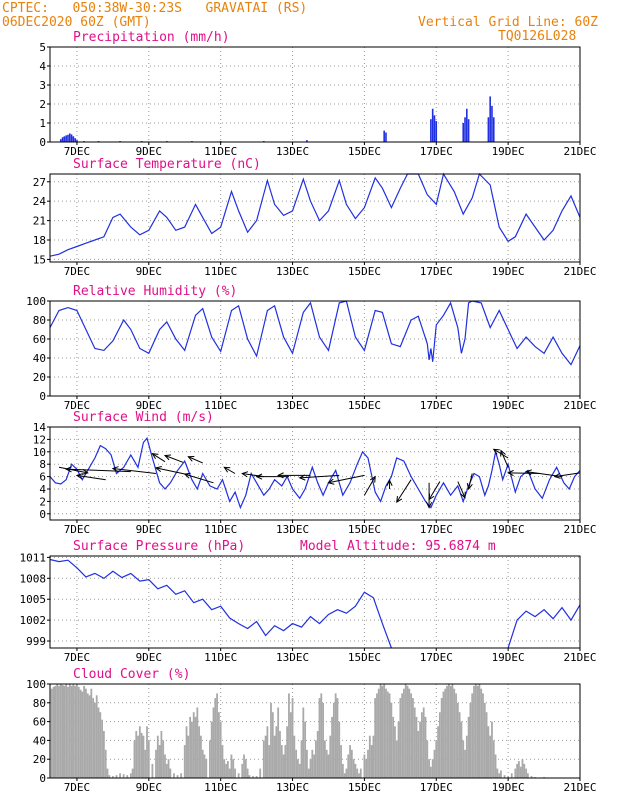 This screenshot has height=800, width=618. What do you see at coordinates (364, 405) in the screenshot?
I see `humidity-x-tick-label: 15DEC` at bounding box center [364, 405].